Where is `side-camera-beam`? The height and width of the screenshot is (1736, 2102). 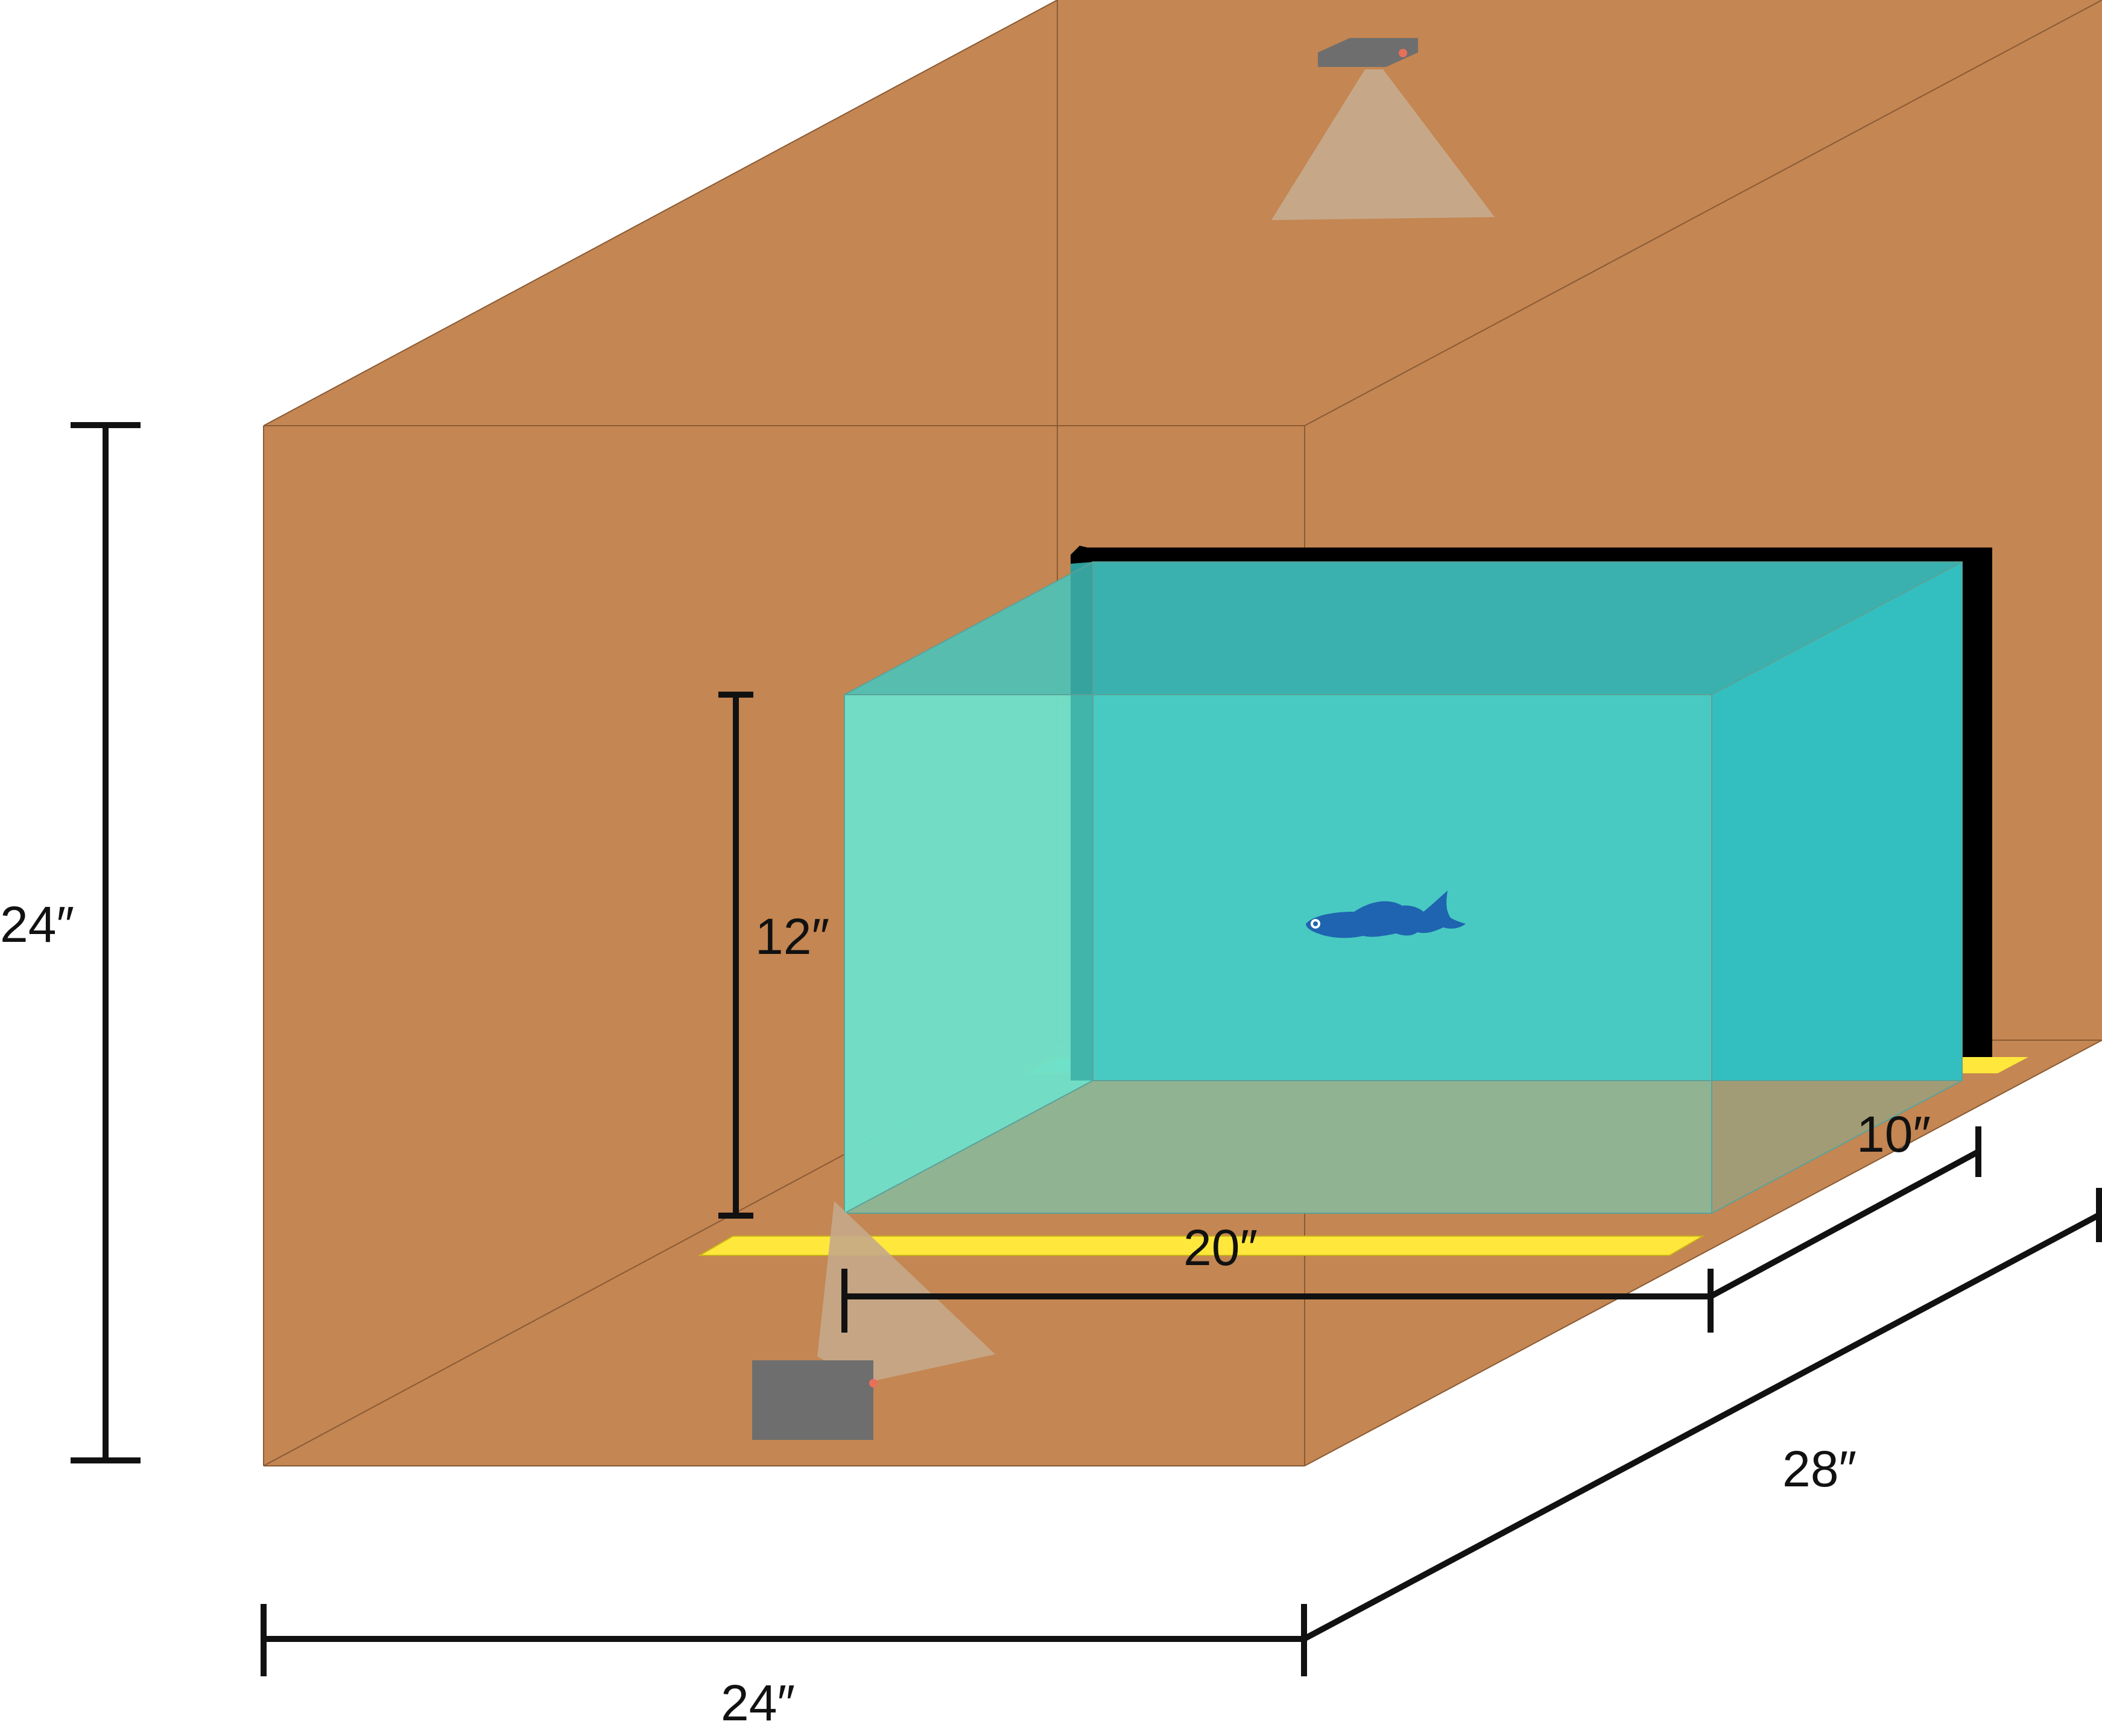
side-camera-beam is located at coordinates (906, 1291).